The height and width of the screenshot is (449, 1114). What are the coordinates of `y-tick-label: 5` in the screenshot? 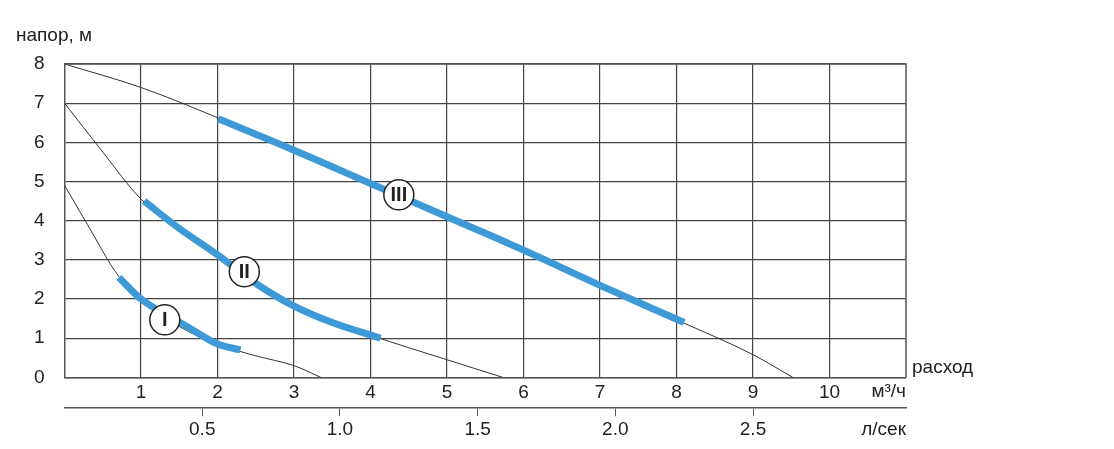 It's located at (39, 180).